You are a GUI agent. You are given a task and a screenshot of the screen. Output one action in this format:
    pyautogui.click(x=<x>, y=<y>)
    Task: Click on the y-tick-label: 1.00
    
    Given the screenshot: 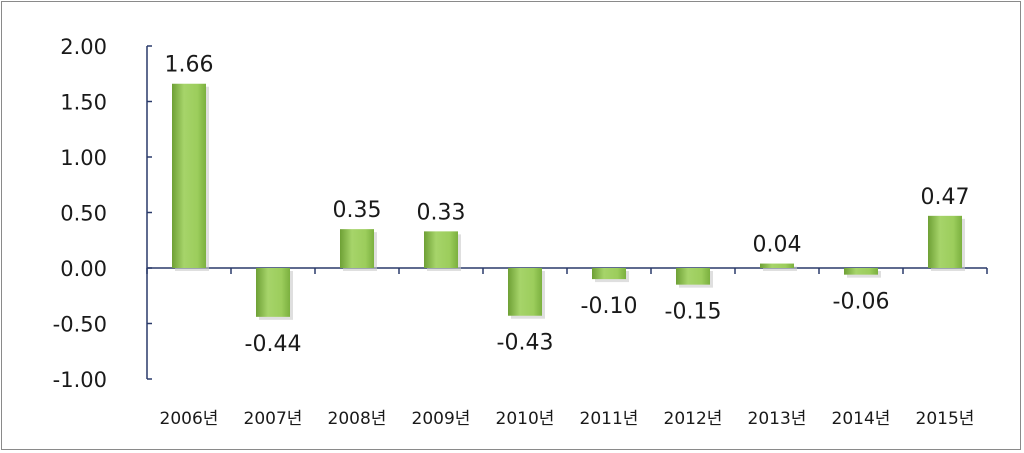 What is the action you would take?
    pyautogui.click(x=83, y=158)
    